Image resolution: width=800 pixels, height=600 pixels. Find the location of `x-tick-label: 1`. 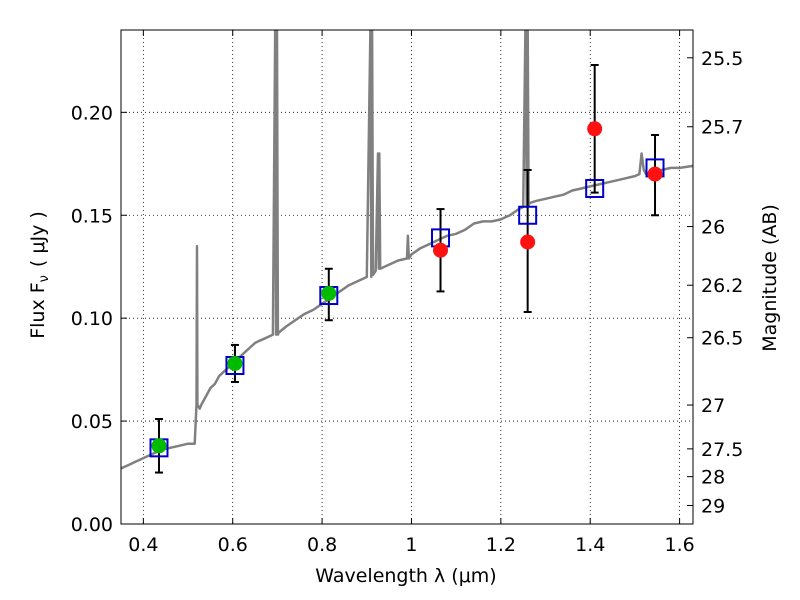

x-tick-label: 1 is located at coordinates (411, 545).